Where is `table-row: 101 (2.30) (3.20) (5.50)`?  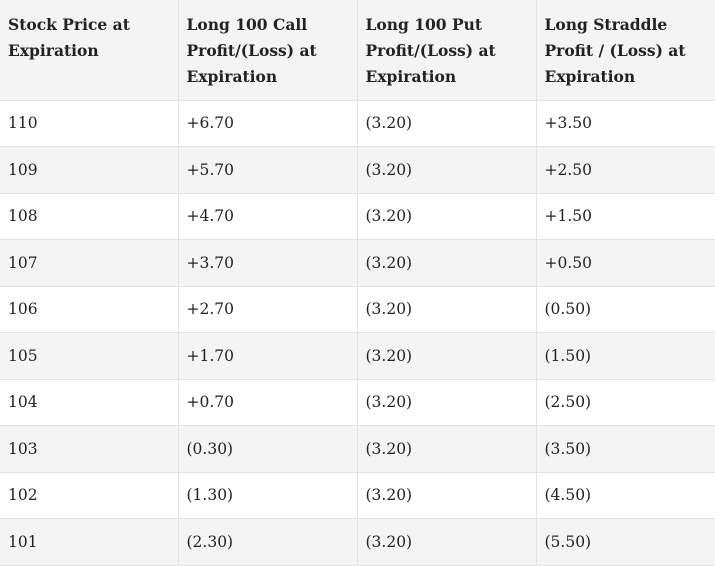
table-row: 101 (2.30) (3.20) (5.50) is located at coordinates (357, 542).